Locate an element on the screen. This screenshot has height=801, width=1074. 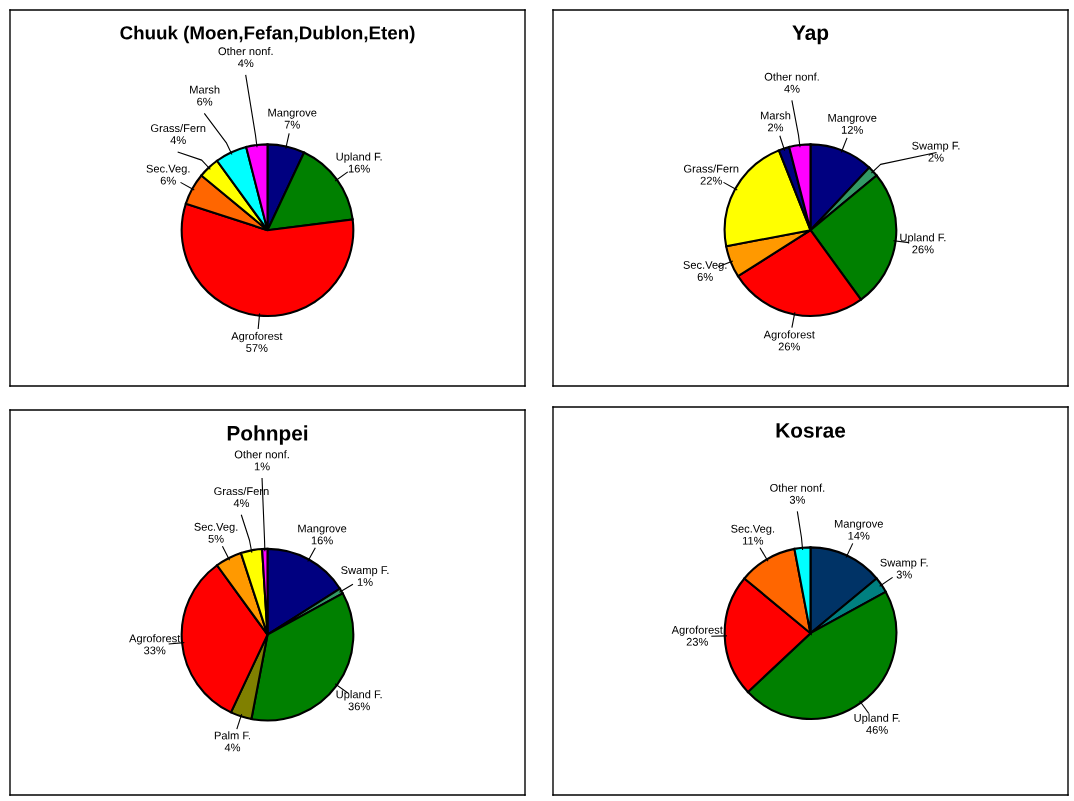
data-label: 7% is located at coordinates (292, 124).